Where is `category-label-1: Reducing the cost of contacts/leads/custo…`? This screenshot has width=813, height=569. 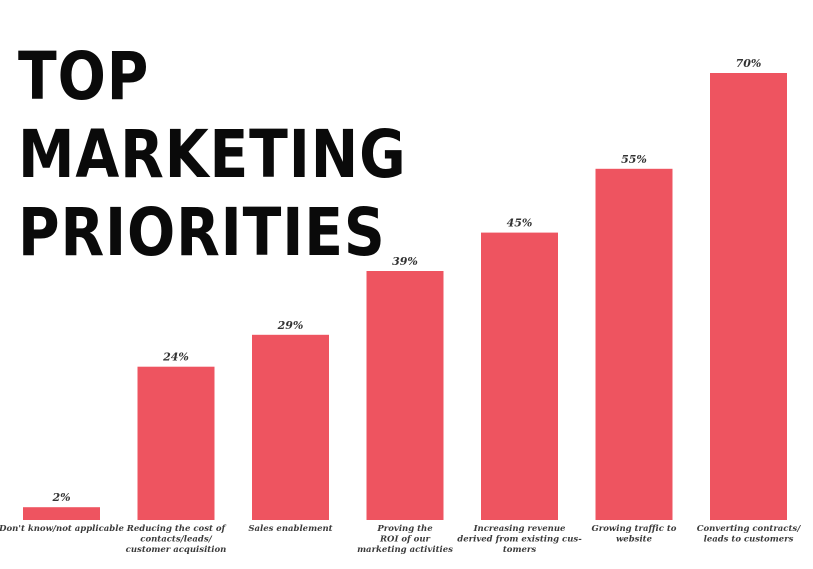 category-label-1: Reducing the cost of contacts/leads/custo… is located at coordinates (176, 539).